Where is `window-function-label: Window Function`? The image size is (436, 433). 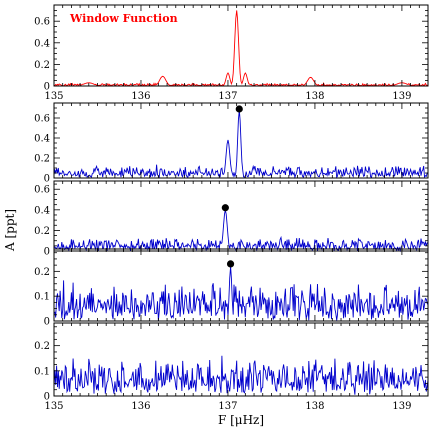 window-function-label: Window Function is located at coordinates (123, 18).